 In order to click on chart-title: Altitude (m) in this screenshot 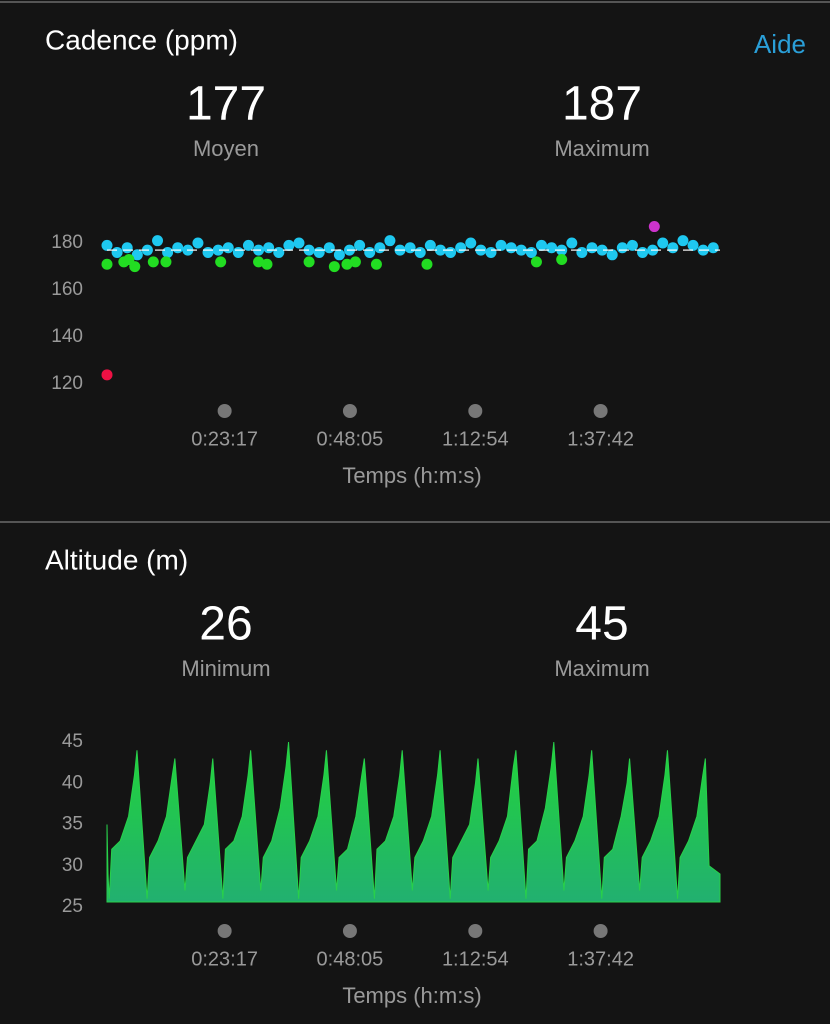, I will do `click(116, 559)`.